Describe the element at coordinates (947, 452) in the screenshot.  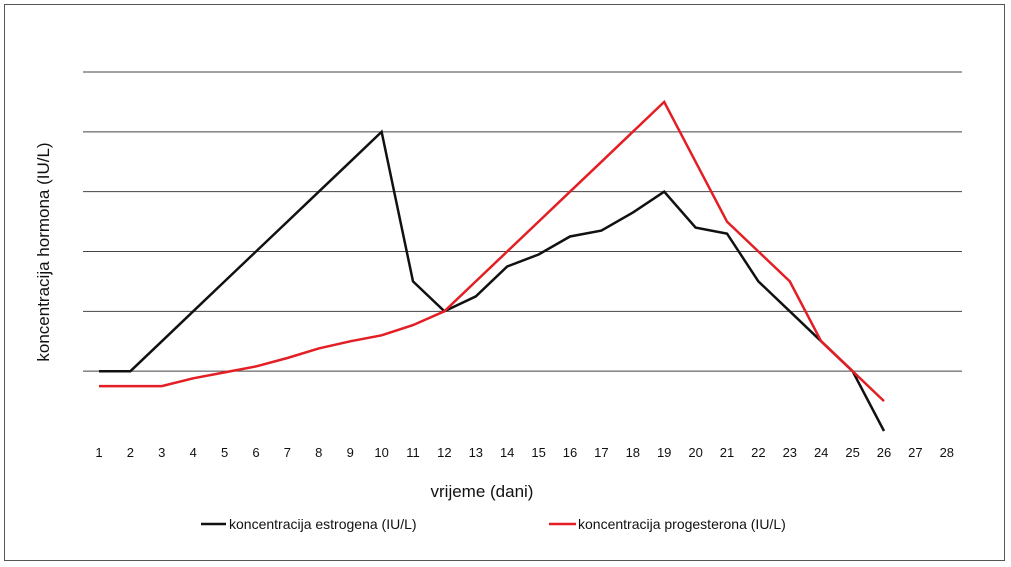
I see `x-tick-label: 28` at that location.